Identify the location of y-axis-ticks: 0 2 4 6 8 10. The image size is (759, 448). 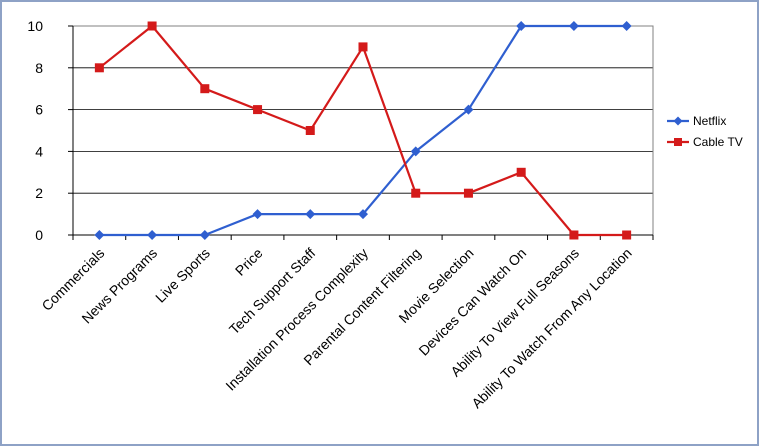
(50, 130).